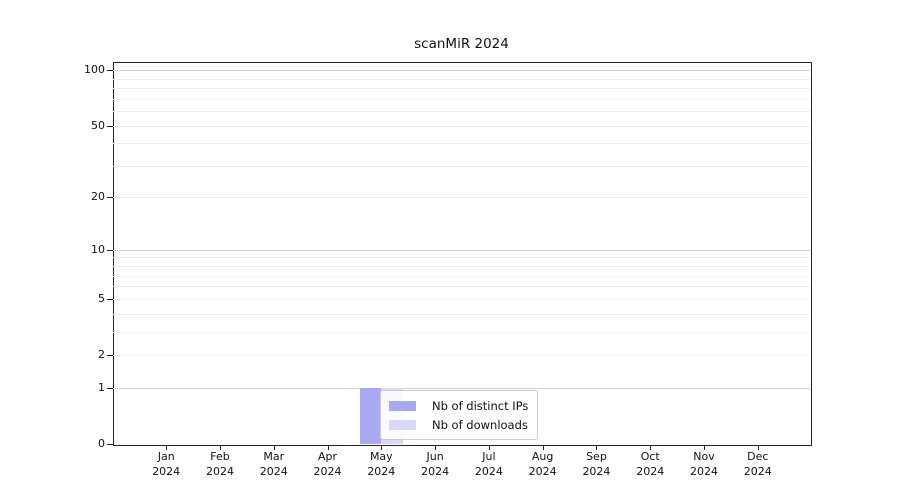 Image resolution: width=900 pixels, height=500 pixels. I want to click on legend: Nb of distinct IPs Nb of downloads, so click(459, 415).